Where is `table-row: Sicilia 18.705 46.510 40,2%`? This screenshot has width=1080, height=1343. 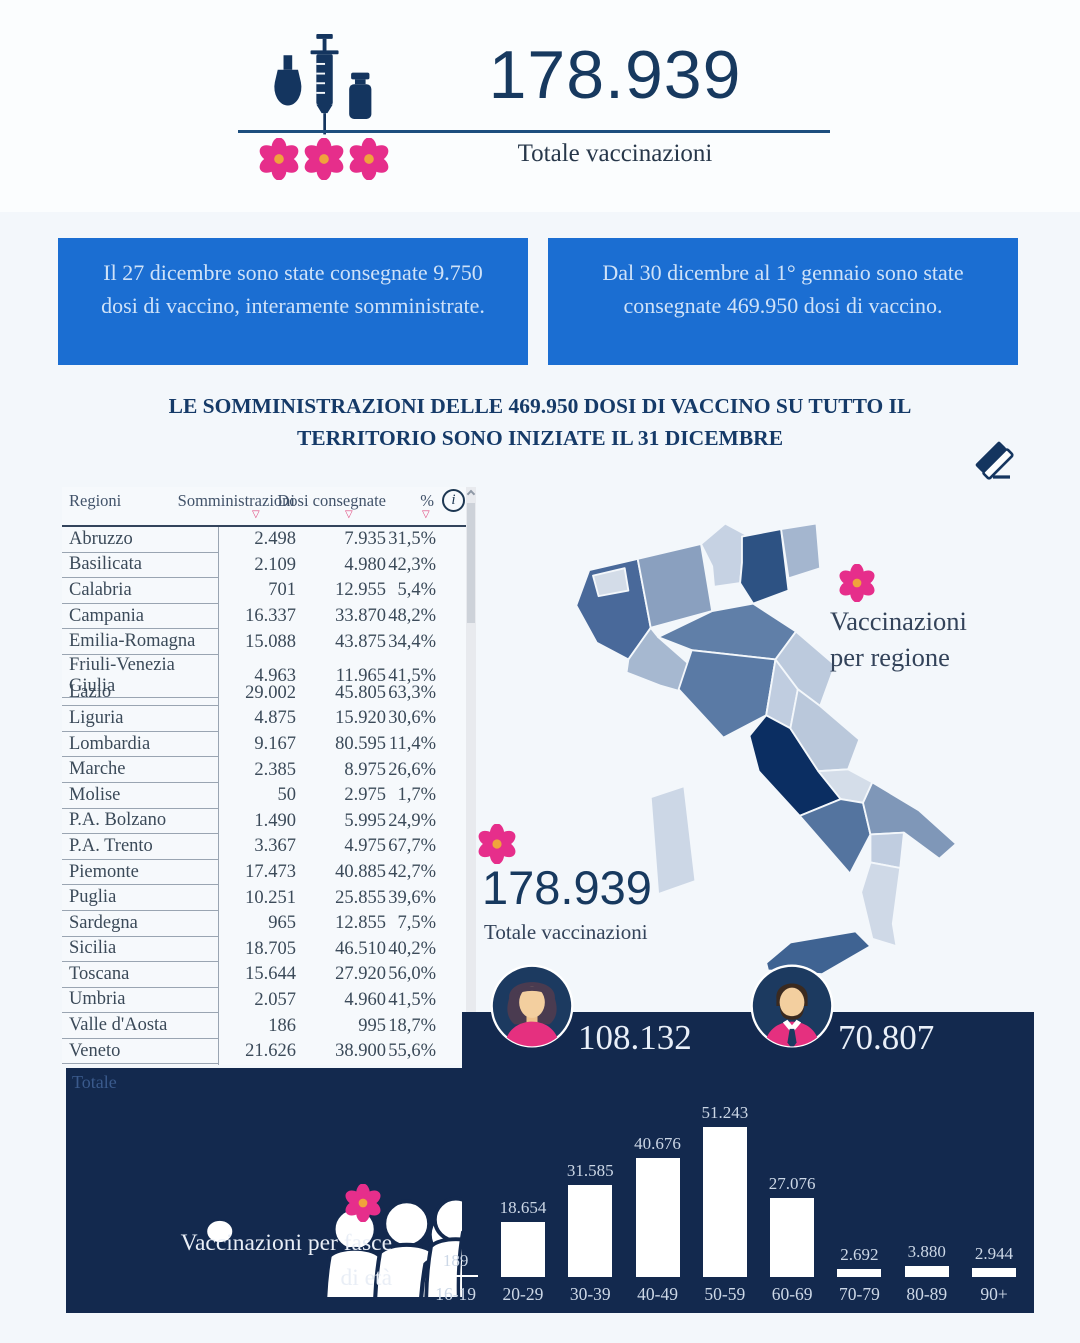
table-row: Sicilia 18.705 46.510 40,2% is located at coordinates (264, 950).